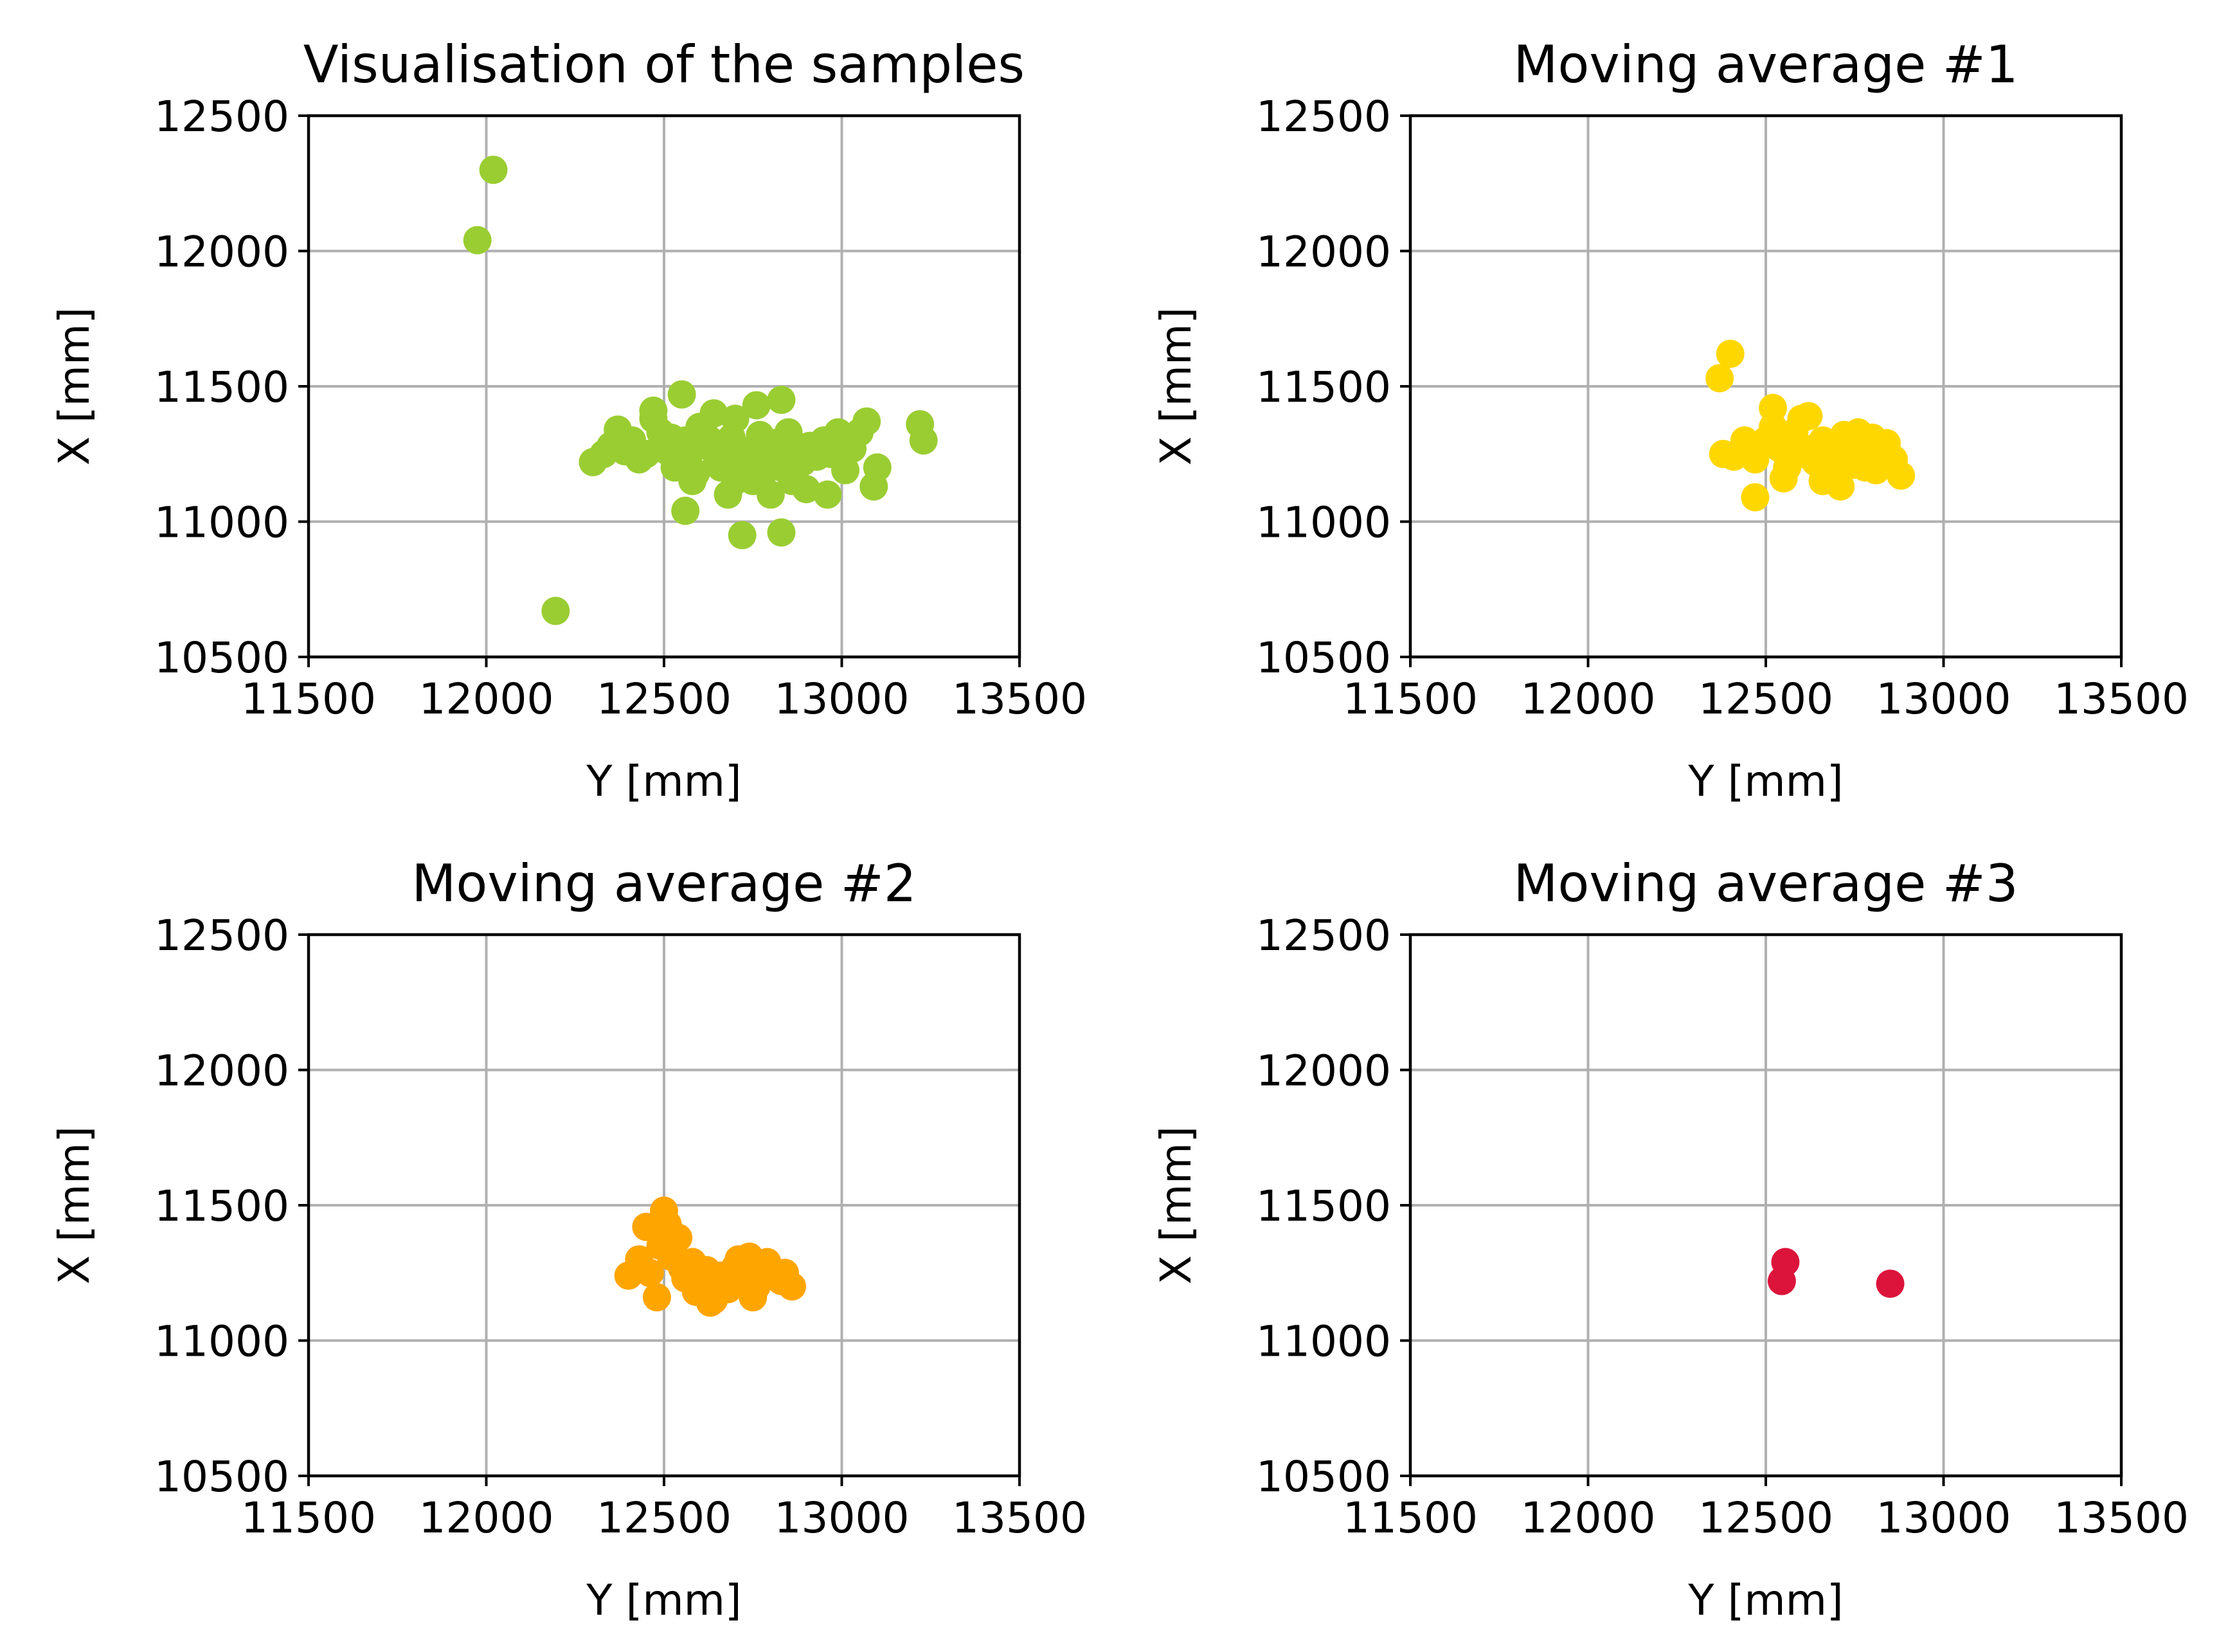  What do you see at coordinates (664, 64) in the screenshot?
I see `panel-title: Visualisation of the samples` at bounding box center [664, 64].